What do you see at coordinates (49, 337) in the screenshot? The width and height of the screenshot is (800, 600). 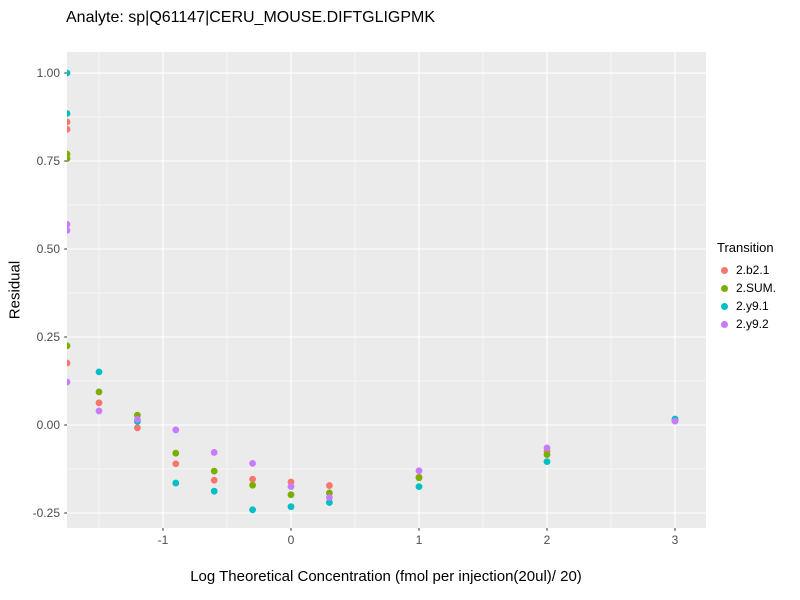 I see `y-tick-label: 0.25` at bounding box center [49, 337].